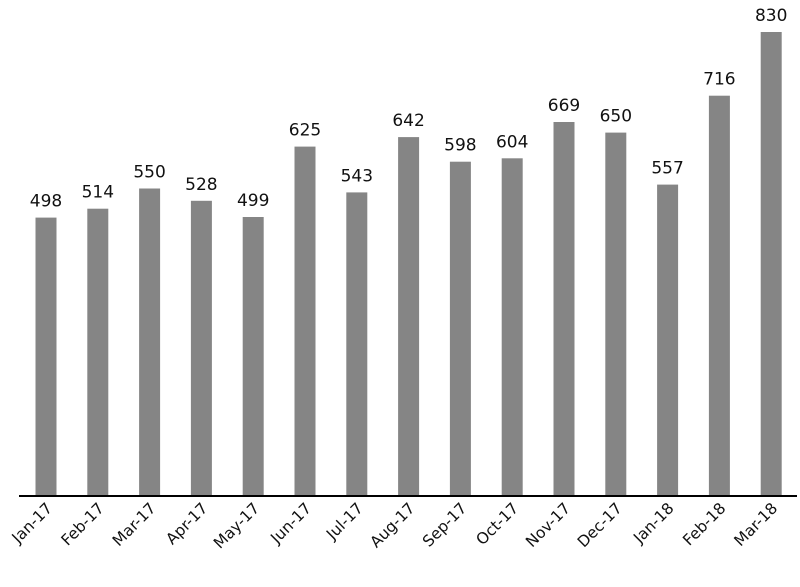  What do you see at coordinates (46, 202) in the screenshot?
I see `value-label-jan-17: 498` at bounding box center [46, 202].